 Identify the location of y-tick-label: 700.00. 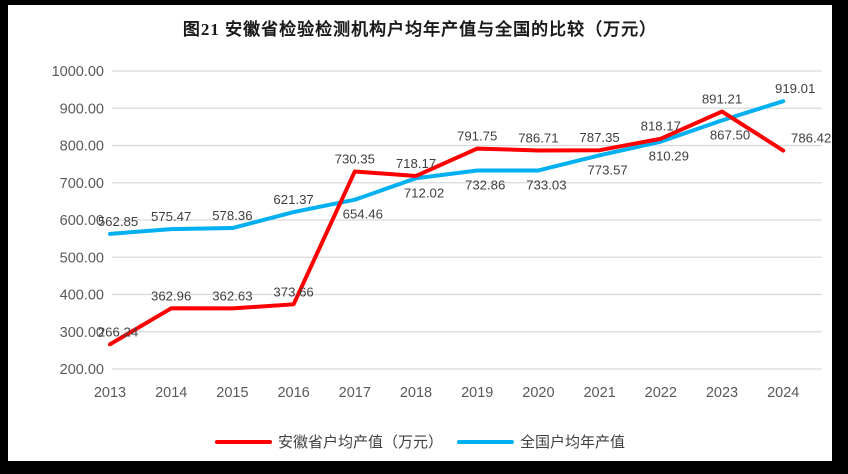
(82, 184).